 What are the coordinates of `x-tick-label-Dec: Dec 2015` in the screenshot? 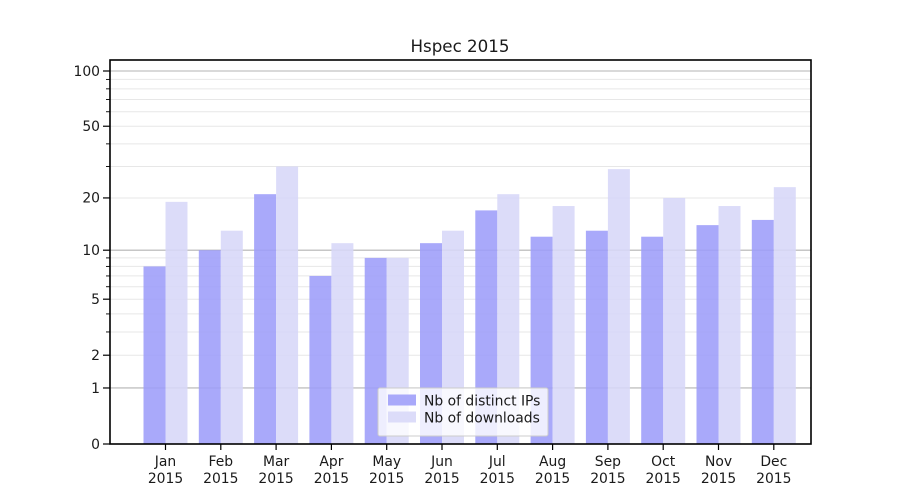 It's located at (773, 470).